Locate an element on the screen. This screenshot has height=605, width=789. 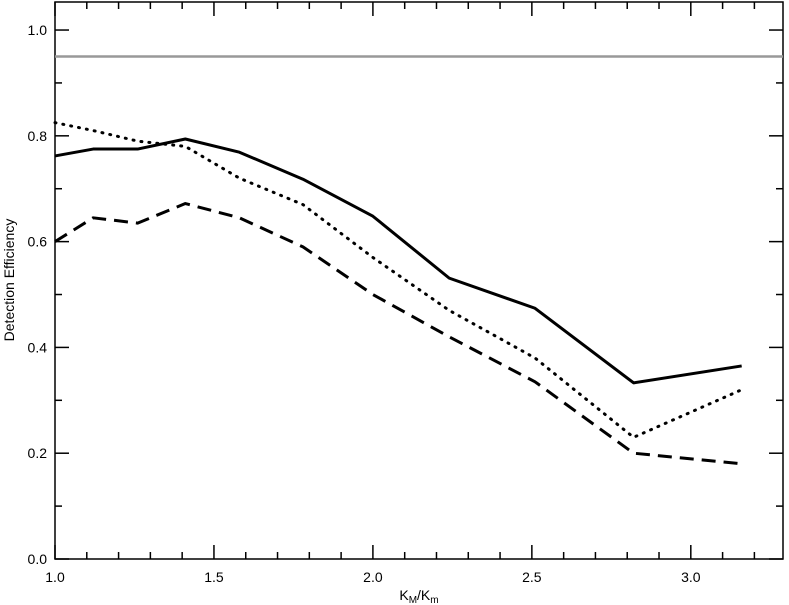
x-tick-label: 1.5 is located at coordinates (214, 577).